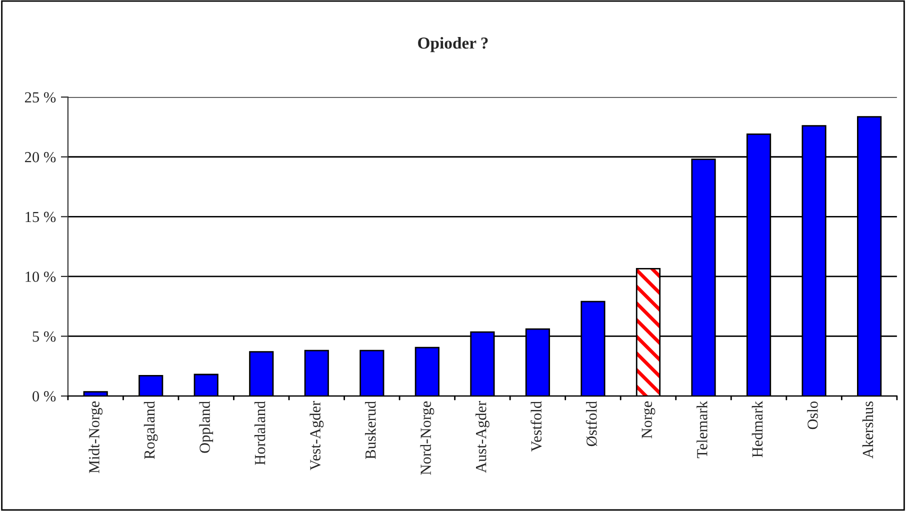 This screenshot has width=906, height=511. I want to click on x-tick-label: Buskerud, so click(370, 430).